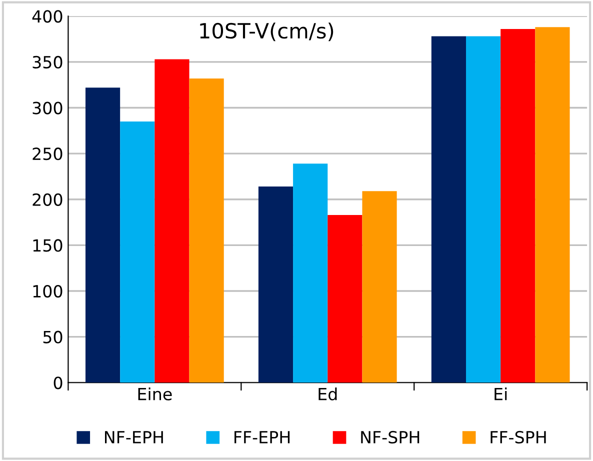  What do you see at coordinates (267, 32) in the screenshot?
I see `chart-title: 10ST-V(cm/s)` at bounding box center [267, 32].